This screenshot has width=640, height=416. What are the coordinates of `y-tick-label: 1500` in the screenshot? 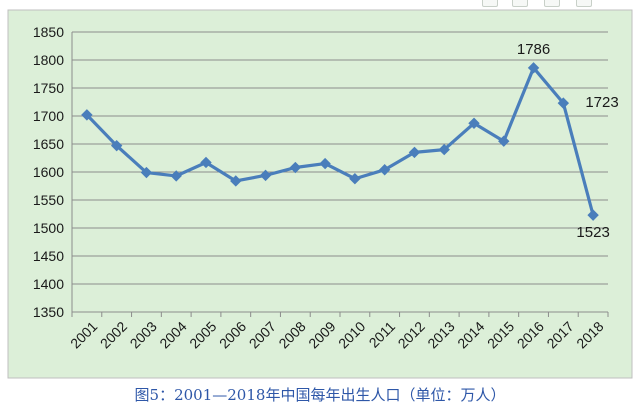 It's located at (48, 228).